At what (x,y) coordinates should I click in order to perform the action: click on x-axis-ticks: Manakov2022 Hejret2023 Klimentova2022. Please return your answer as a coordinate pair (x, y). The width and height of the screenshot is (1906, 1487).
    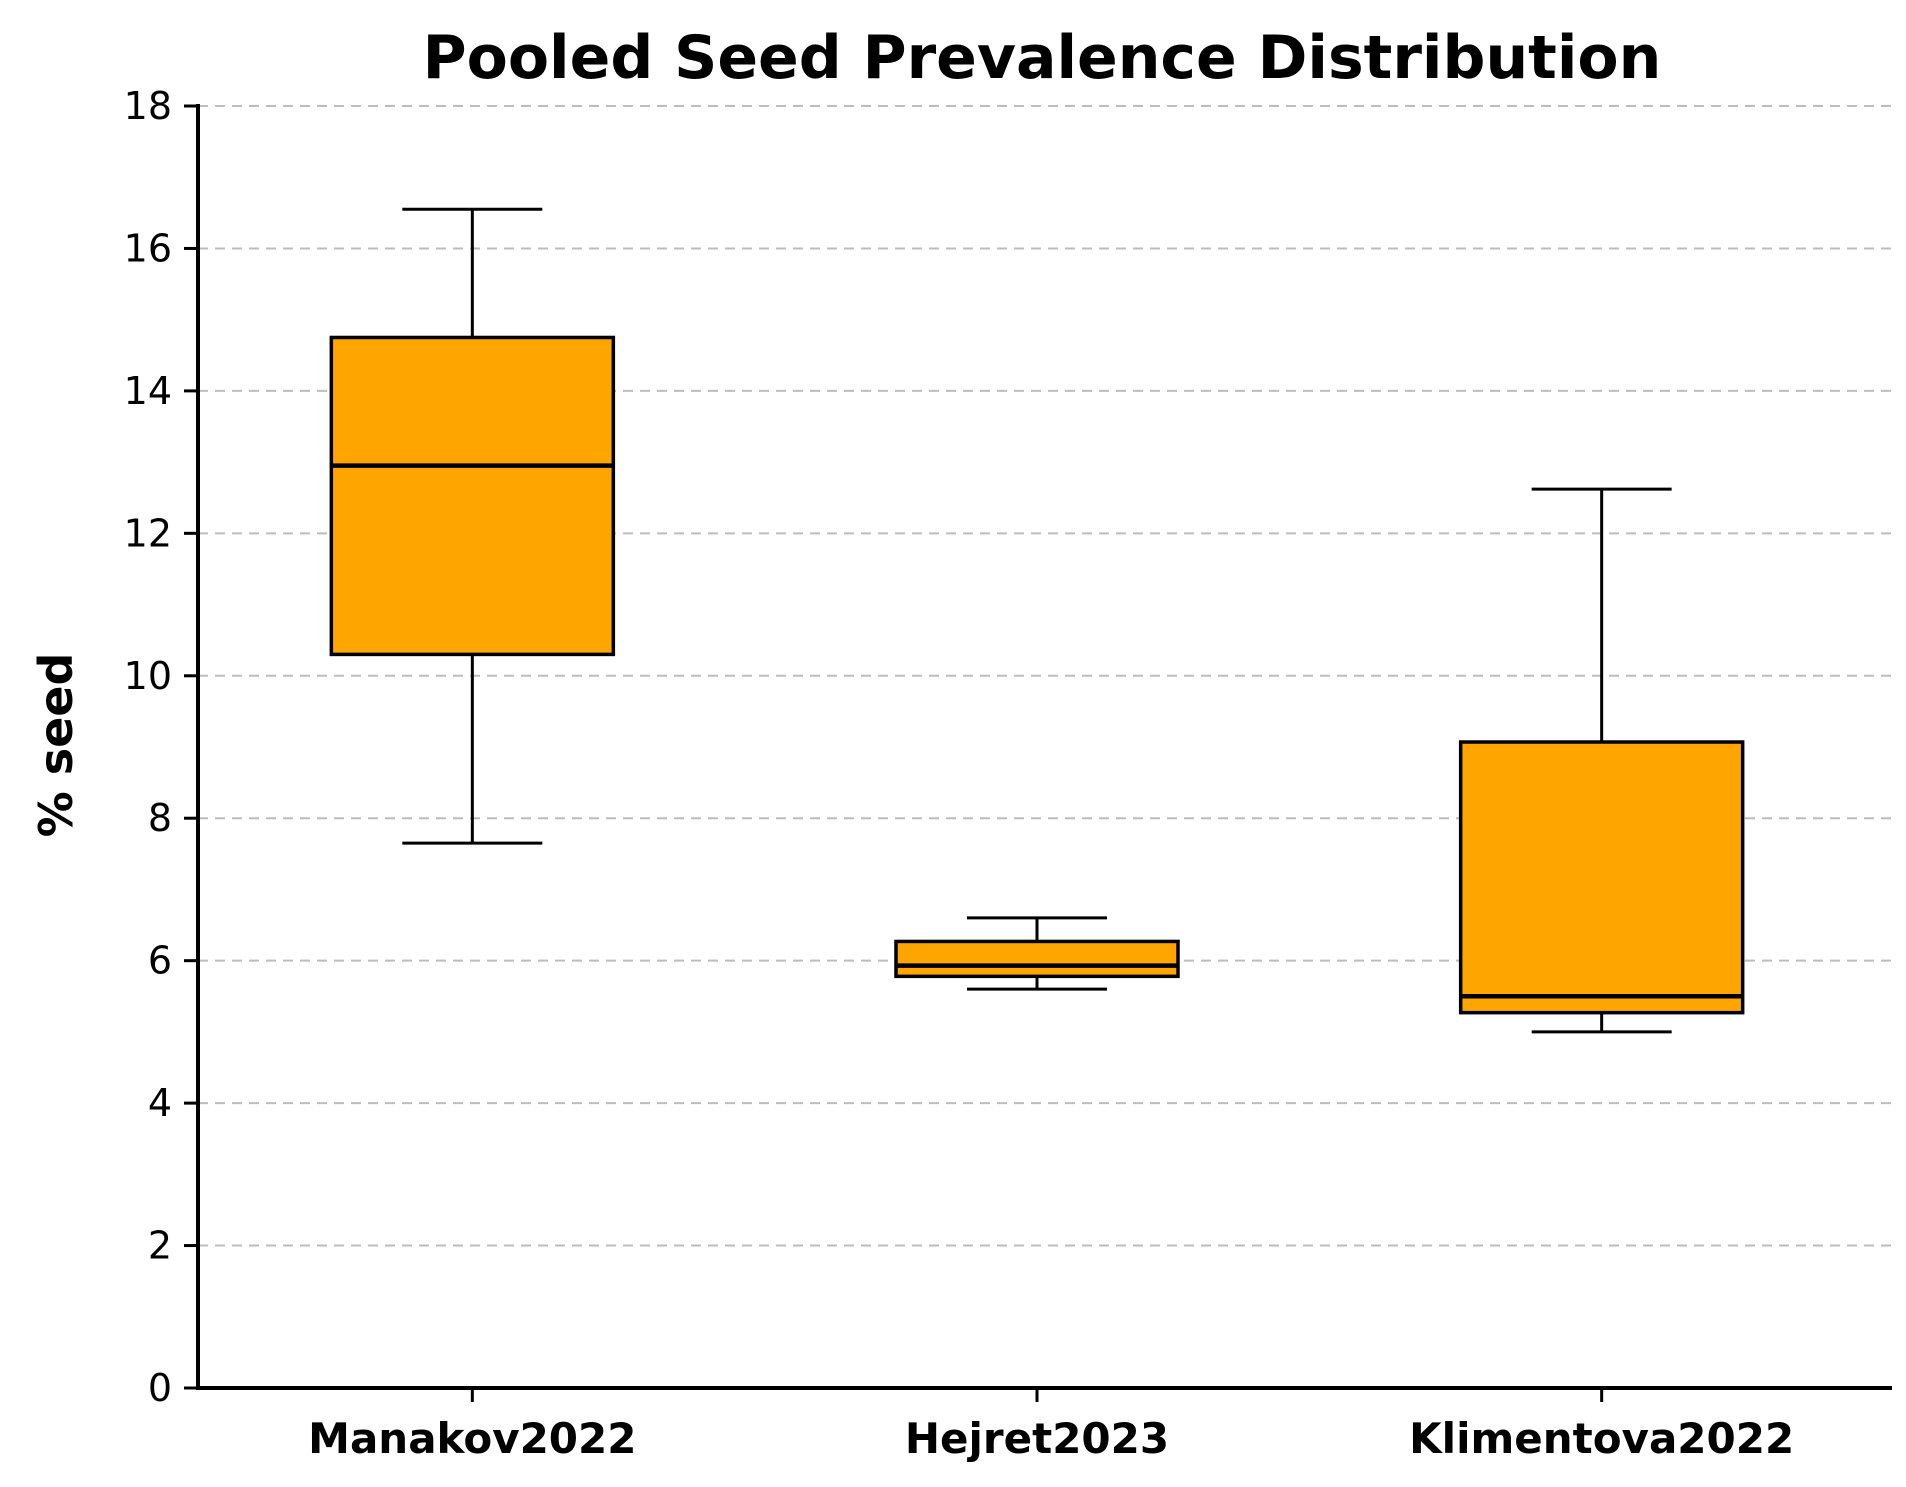
    Looking at the image, I should click on (1051, 1425).